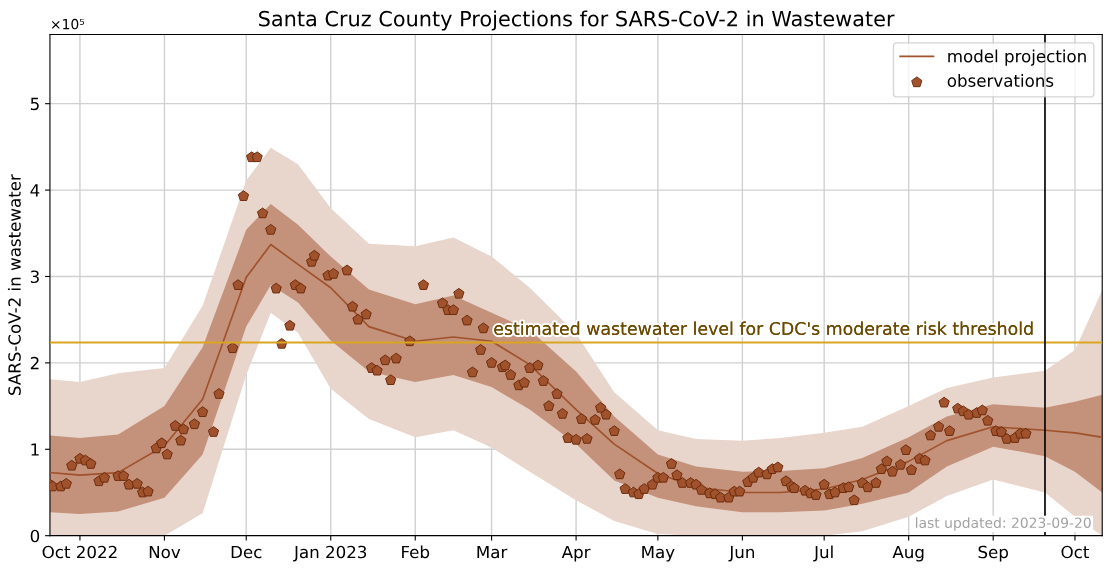 This screenshot has width=1110, height=576. I want to click on x-tick-label: Apr, so click(576, 553).